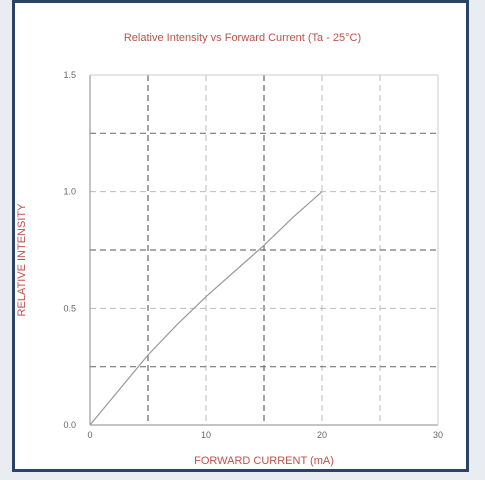 The width and height of the screenshot is (485, 480). Describe the element at coordinates (69, 425) in the screenshot. I see `y-tick-label: 0.0` at that location.